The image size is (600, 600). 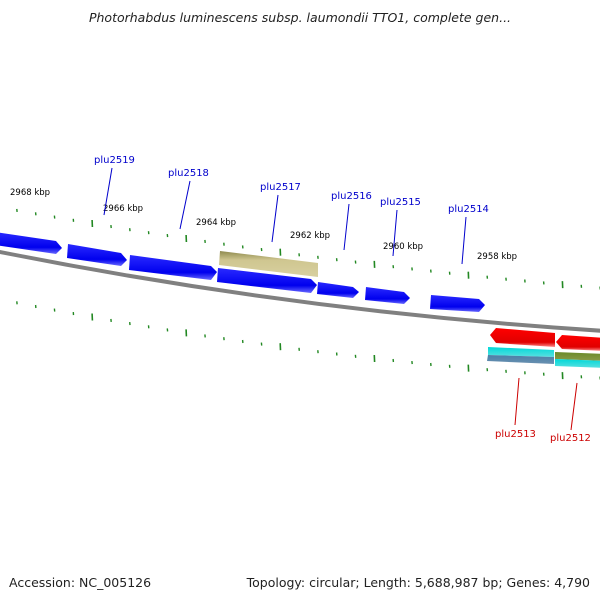 I want to click on gene-label-plu2513: plu2513, so click(x=515, y=434).